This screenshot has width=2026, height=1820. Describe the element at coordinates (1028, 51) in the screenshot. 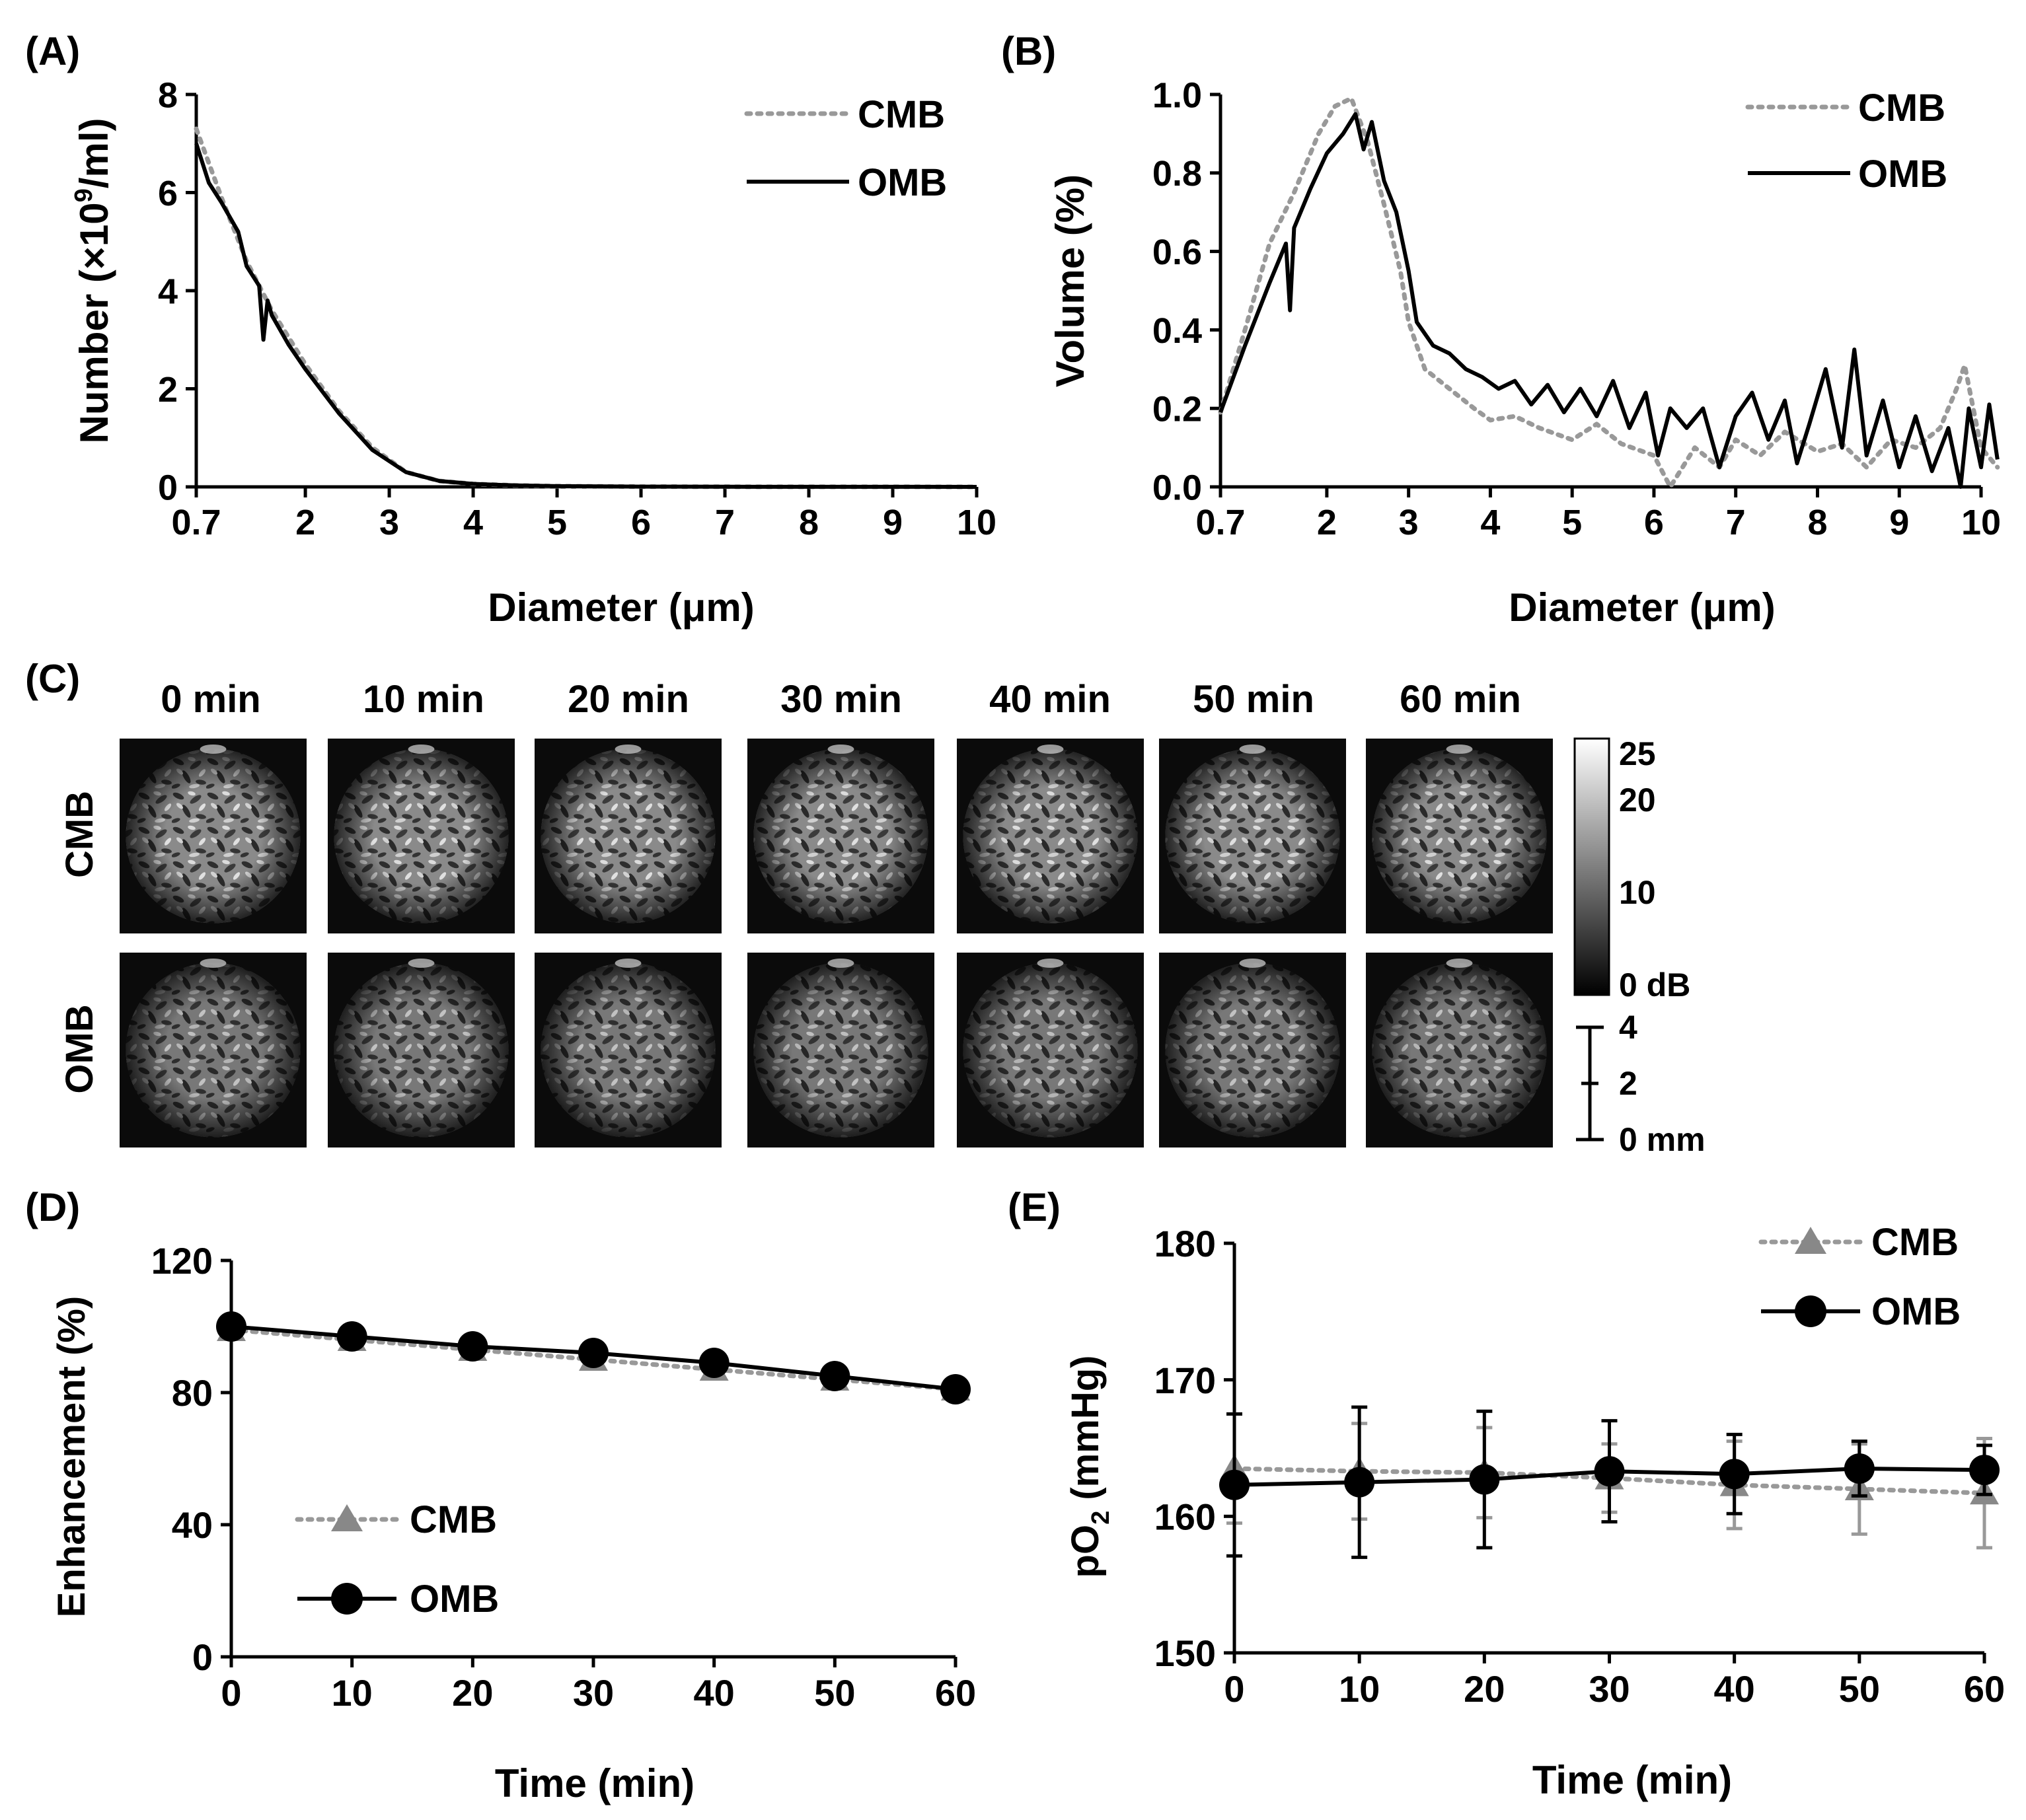

I see `panel-label-b: (B)` at that location.